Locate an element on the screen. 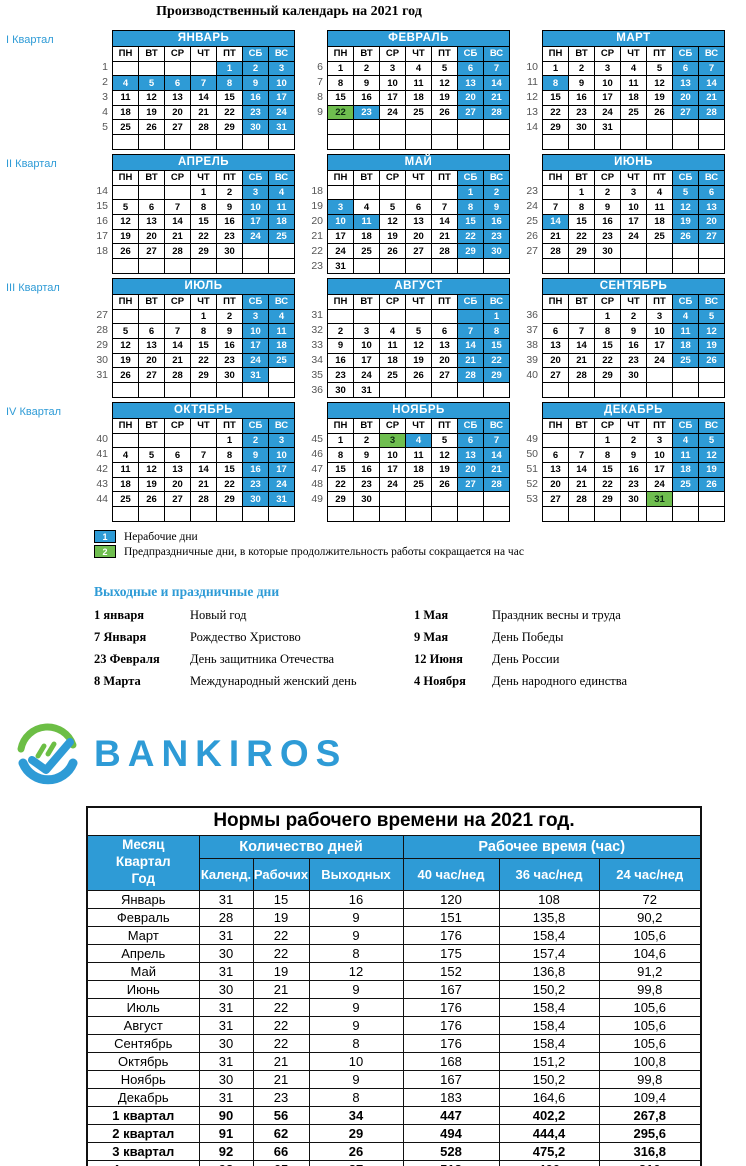 Image resolution: width=746 pixels, height=1166 pixels. week-number: 30 is located at coordinates (102, 360).